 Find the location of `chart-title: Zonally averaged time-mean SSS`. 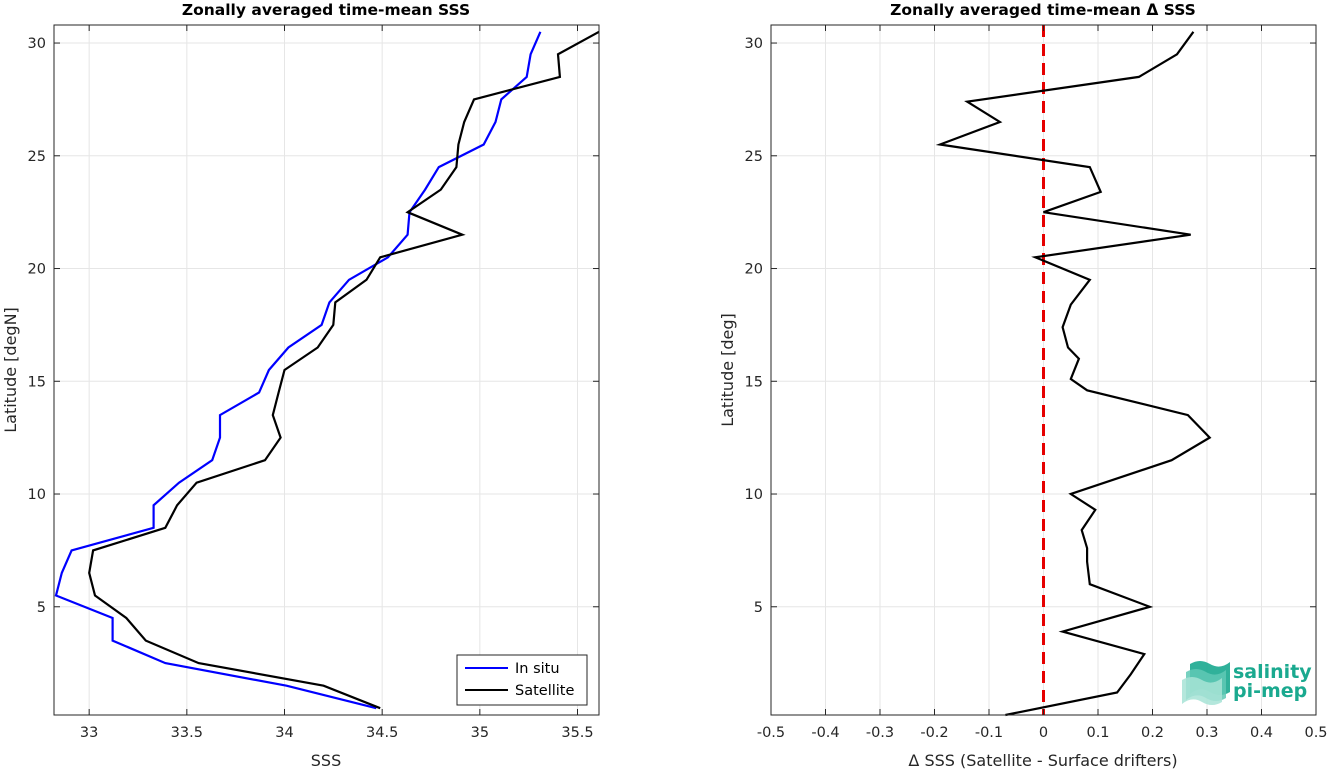

chart-title: Zonally averaged time-mean SSS is located at coordinates (326, 10).